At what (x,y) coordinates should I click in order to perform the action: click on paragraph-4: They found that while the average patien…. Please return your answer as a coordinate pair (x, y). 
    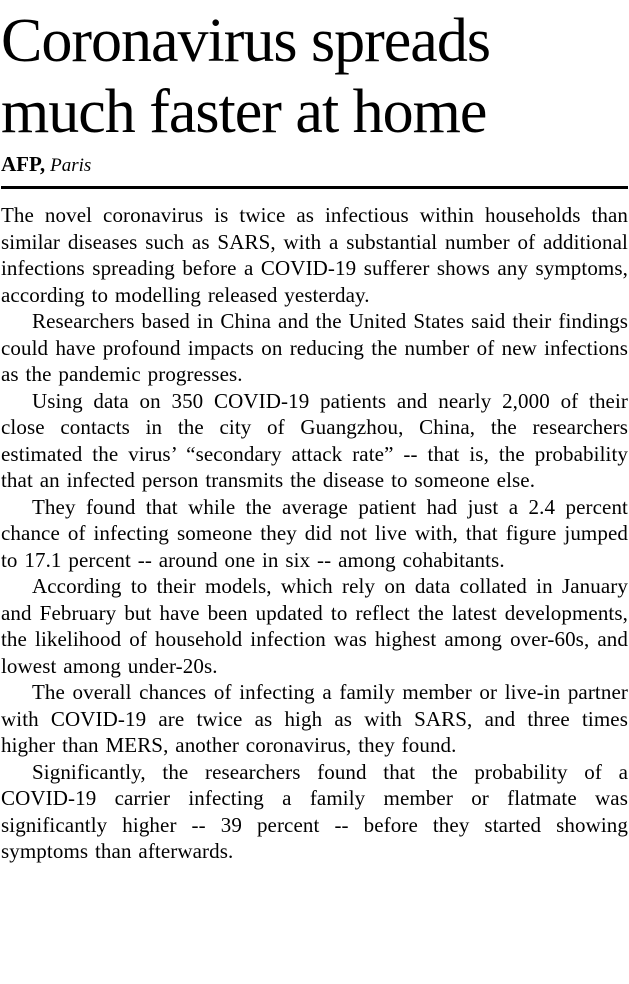
    Looking at the image, I should click on (314, 533).